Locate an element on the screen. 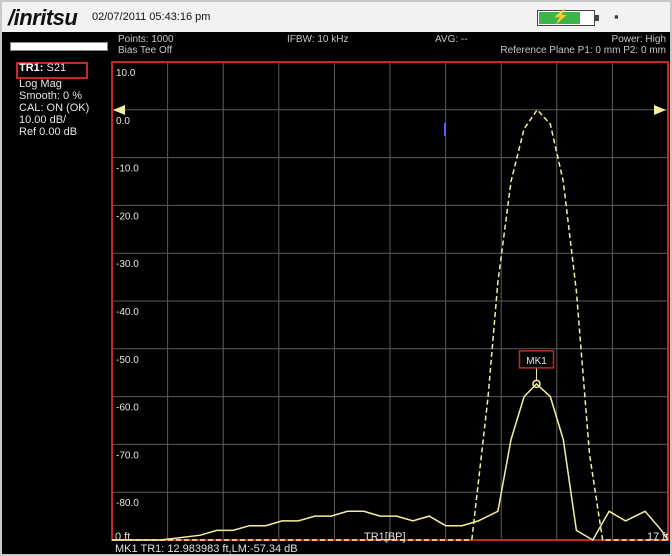 This screenshot has width=672, height=556. ref-arrow-right-icon is located at coordinates (660, 110).